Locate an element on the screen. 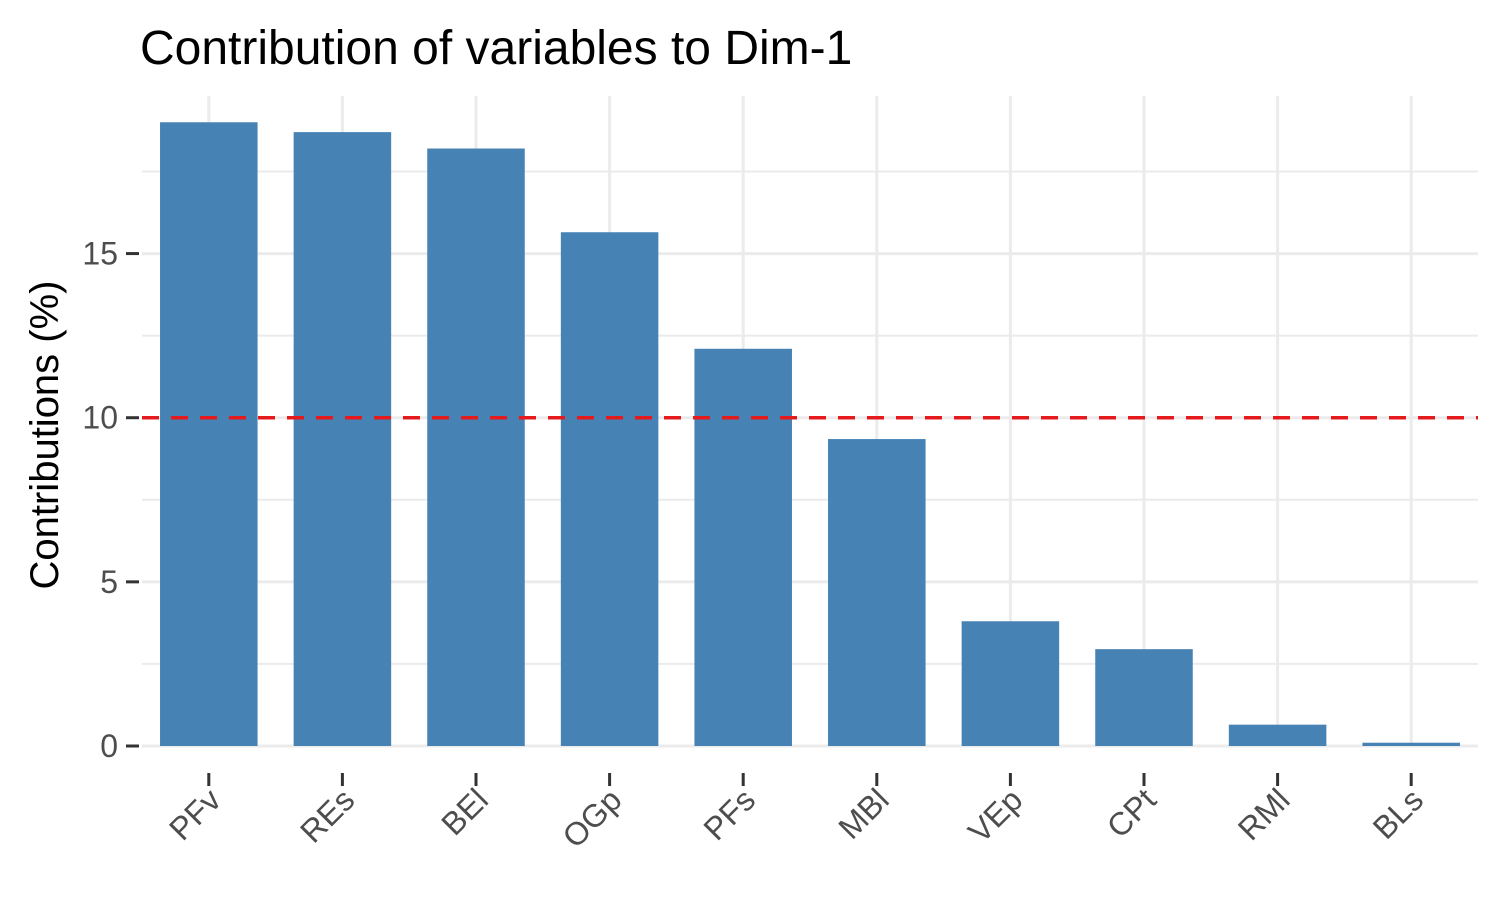 This screenshot has width=1500, height=900. x-tick-label: VEp is located at coordinates (995, 815).